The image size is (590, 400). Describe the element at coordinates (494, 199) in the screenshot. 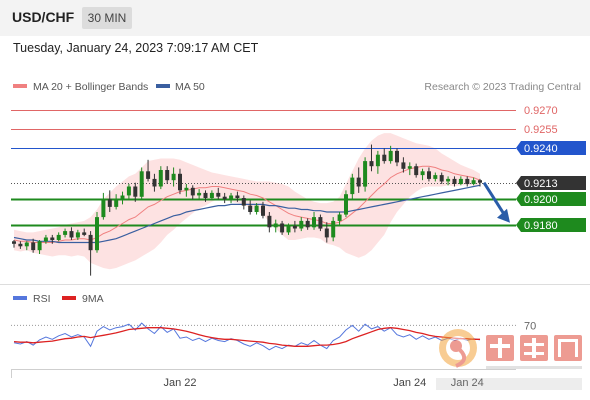

I see `forecast-arrow-shaft` at that location.